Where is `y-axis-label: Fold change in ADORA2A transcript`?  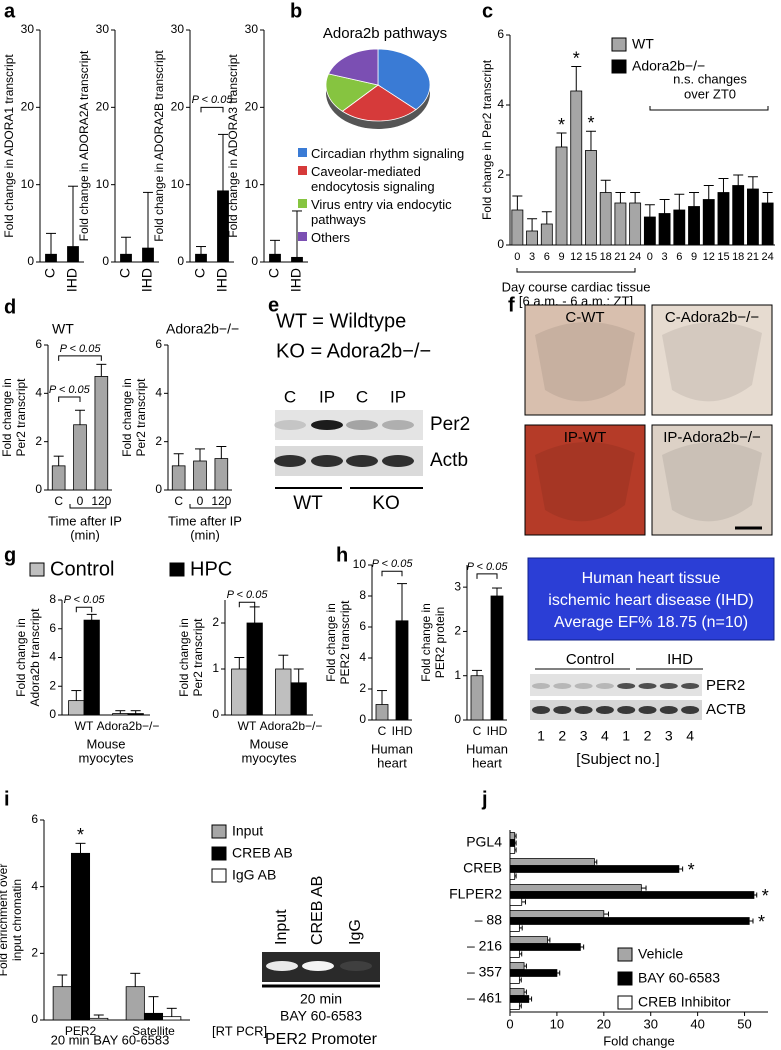
y-axis-label: Fold change in ADORA2A transcript is located at coordinates (84, 145).